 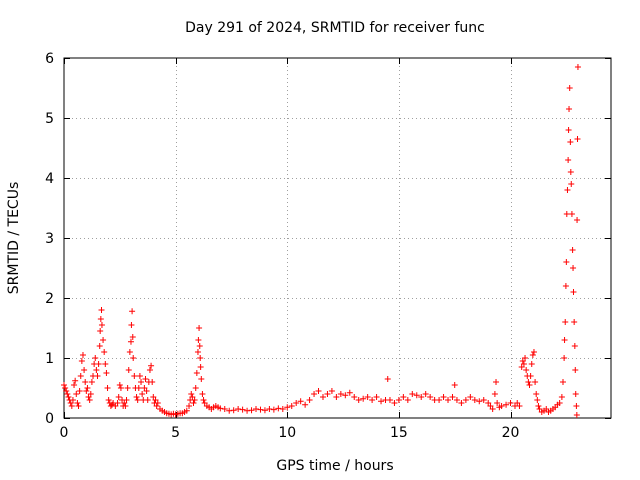 What do you see at coordinates (511, 433) in the screenshot?
I see `x-tick-label: 20` at bounding box center [511, 433].